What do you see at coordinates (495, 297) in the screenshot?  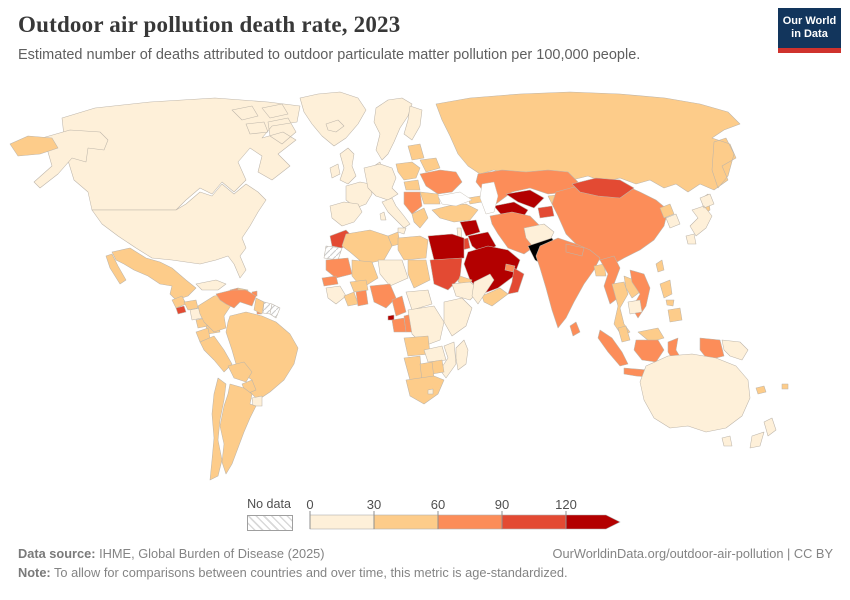 I see `country-yemen` at bounding box center [495, 297].